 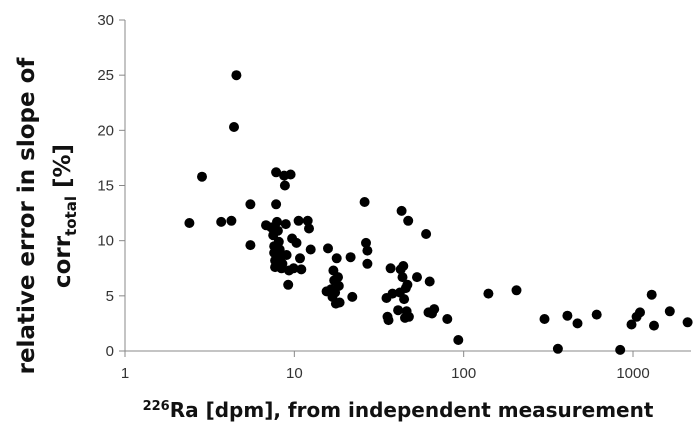 I want to click on y-axis: 0 5 10 15 20 25 30, so click(x=111, y=186).